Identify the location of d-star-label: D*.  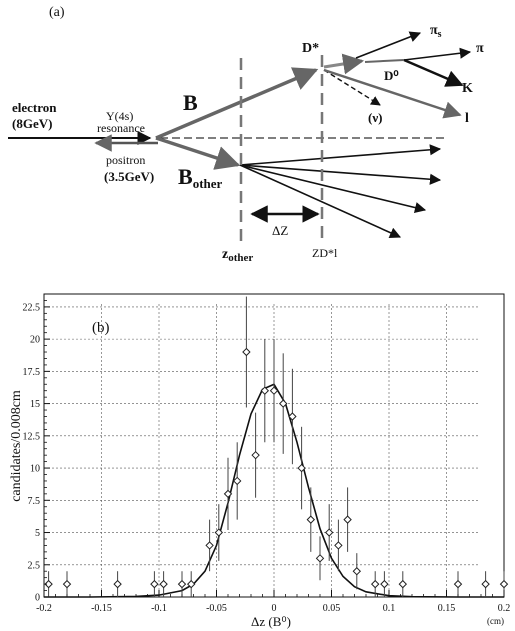
(310, 48).